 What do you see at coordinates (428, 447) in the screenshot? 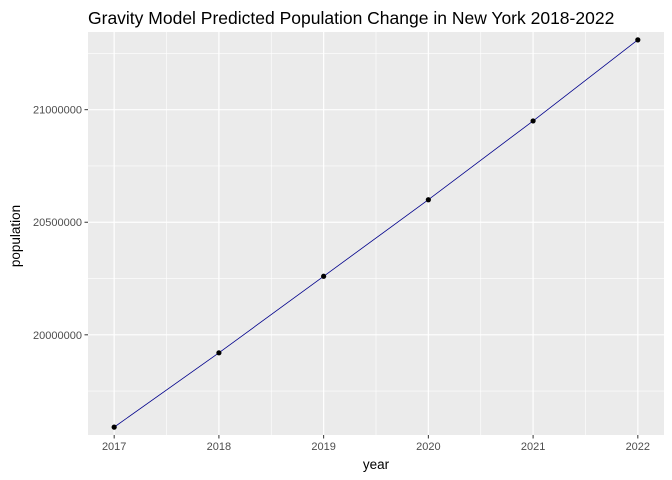
I see `x-tick-label: 2020` at bounding box center [428, 447].